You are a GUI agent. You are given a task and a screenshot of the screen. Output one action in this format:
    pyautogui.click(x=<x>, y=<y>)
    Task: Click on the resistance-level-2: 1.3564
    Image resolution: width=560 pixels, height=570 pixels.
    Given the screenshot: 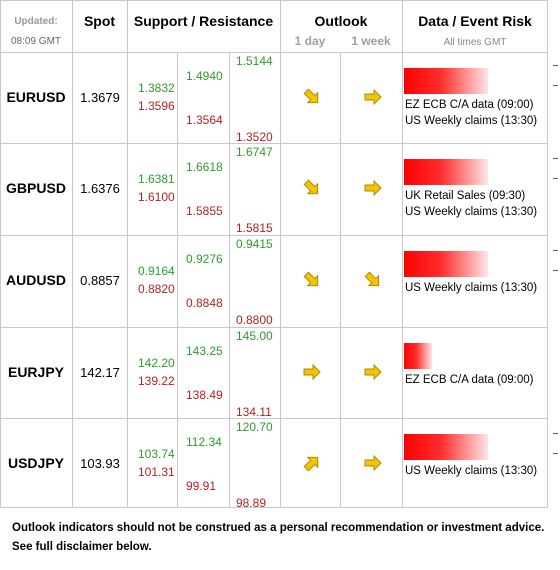 What is the action you would take?
    pyautogui.click(x=204, y=120)
    